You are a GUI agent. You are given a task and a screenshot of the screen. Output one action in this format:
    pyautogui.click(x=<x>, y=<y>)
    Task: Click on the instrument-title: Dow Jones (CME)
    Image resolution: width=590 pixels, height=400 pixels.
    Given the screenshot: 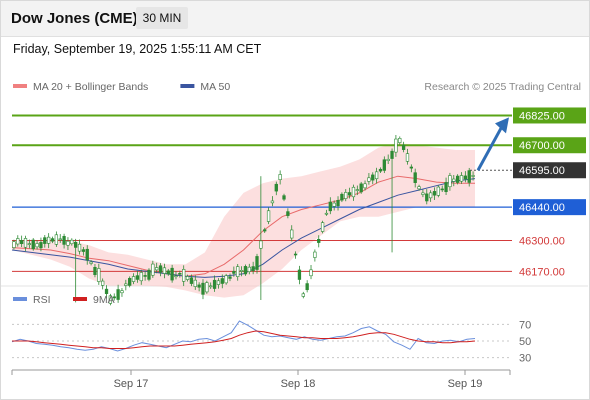 What is the action you would take?
    pyautogui.click(x=74, y=18)
    